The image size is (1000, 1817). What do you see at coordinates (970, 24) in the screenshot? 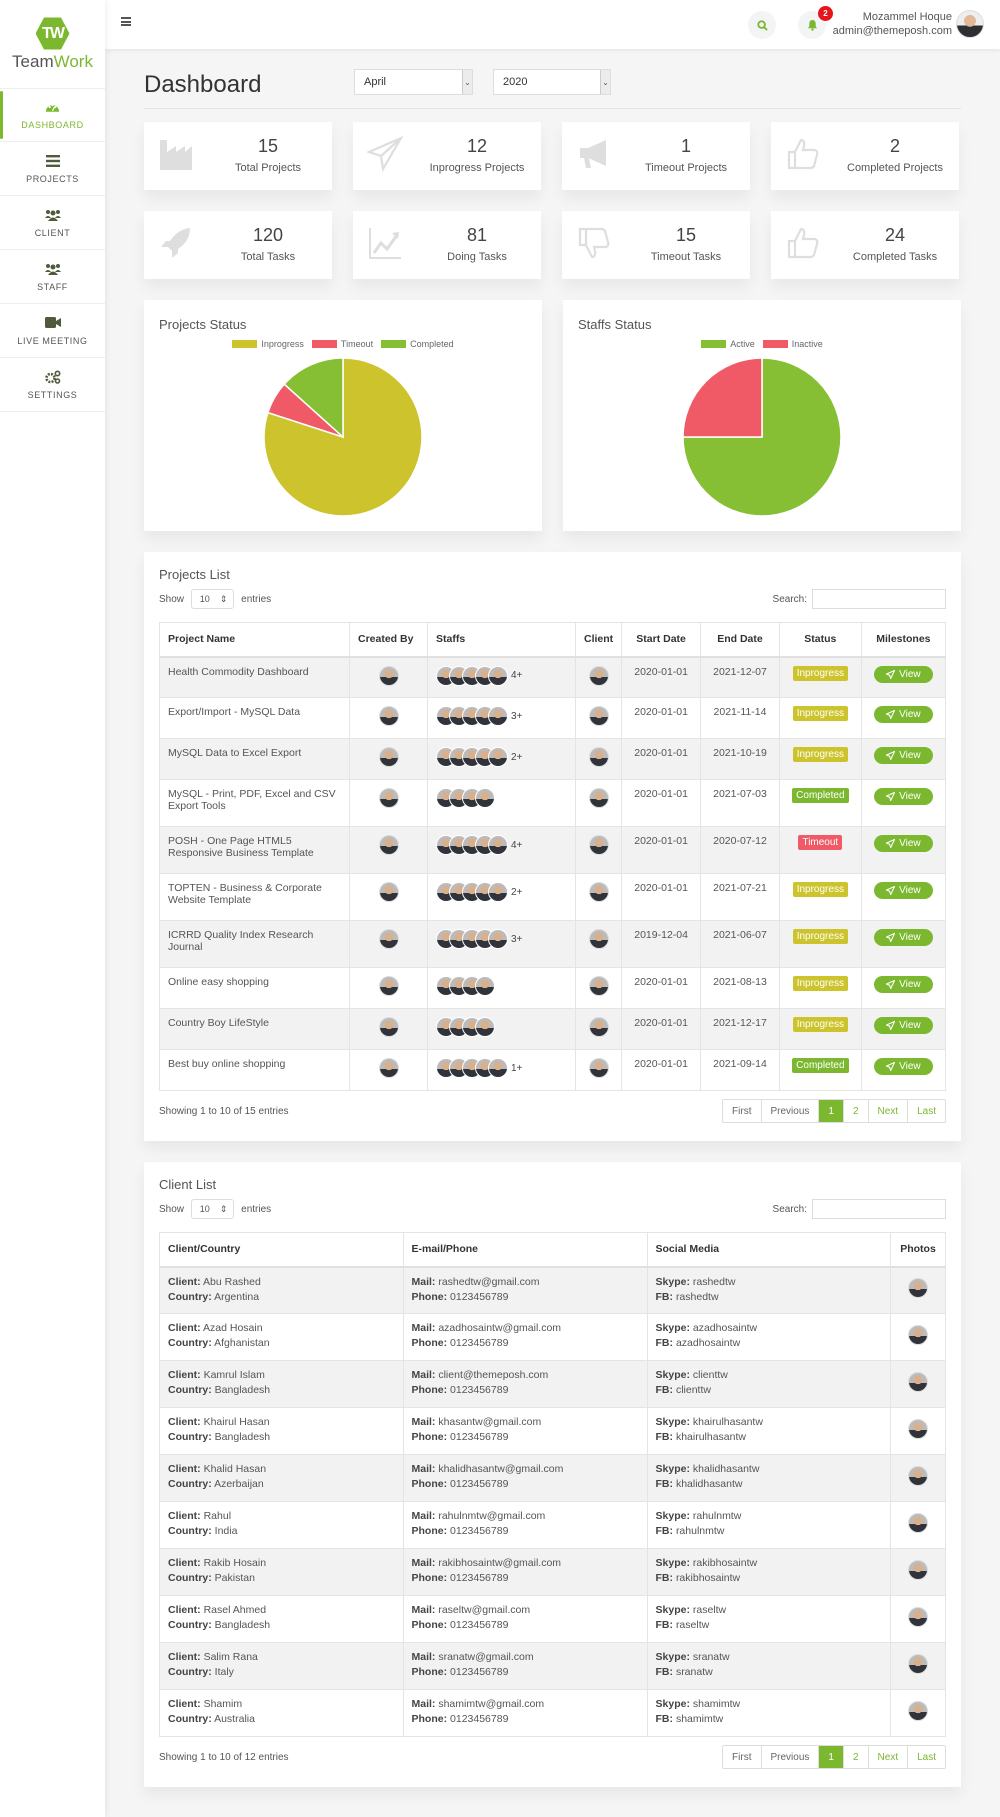
I see `user-avatar` at bounding box center [970, 24].